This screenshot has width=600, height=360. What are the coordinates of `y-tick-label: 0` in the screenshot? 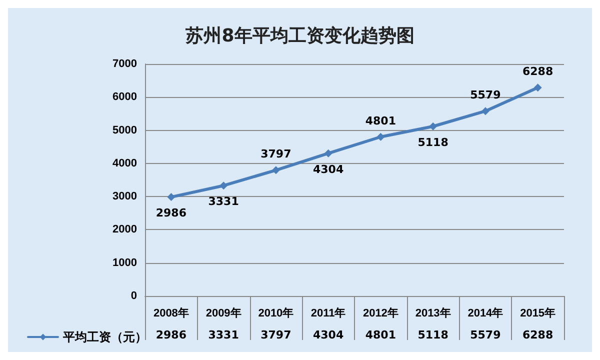 It's located at (133, 296).